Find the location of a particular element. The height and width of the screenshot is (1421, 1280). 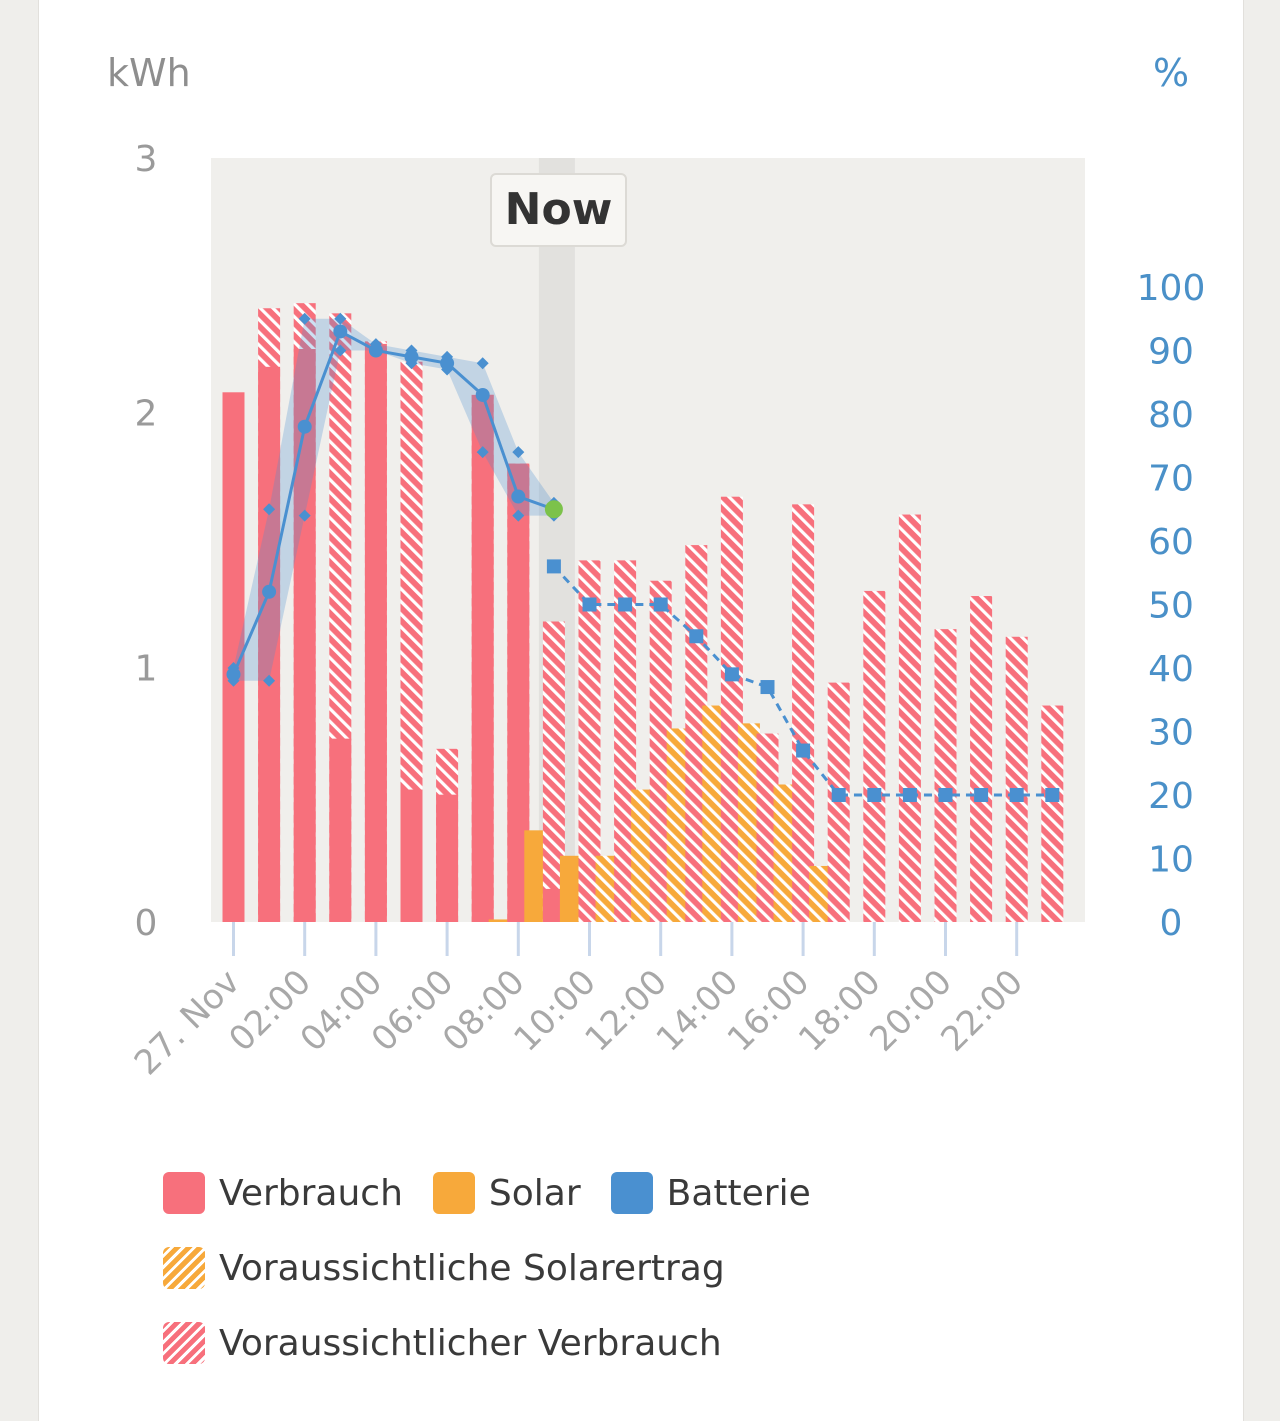

x-axis-tick-label: 06:00 is located at coordinates (413, 1011).